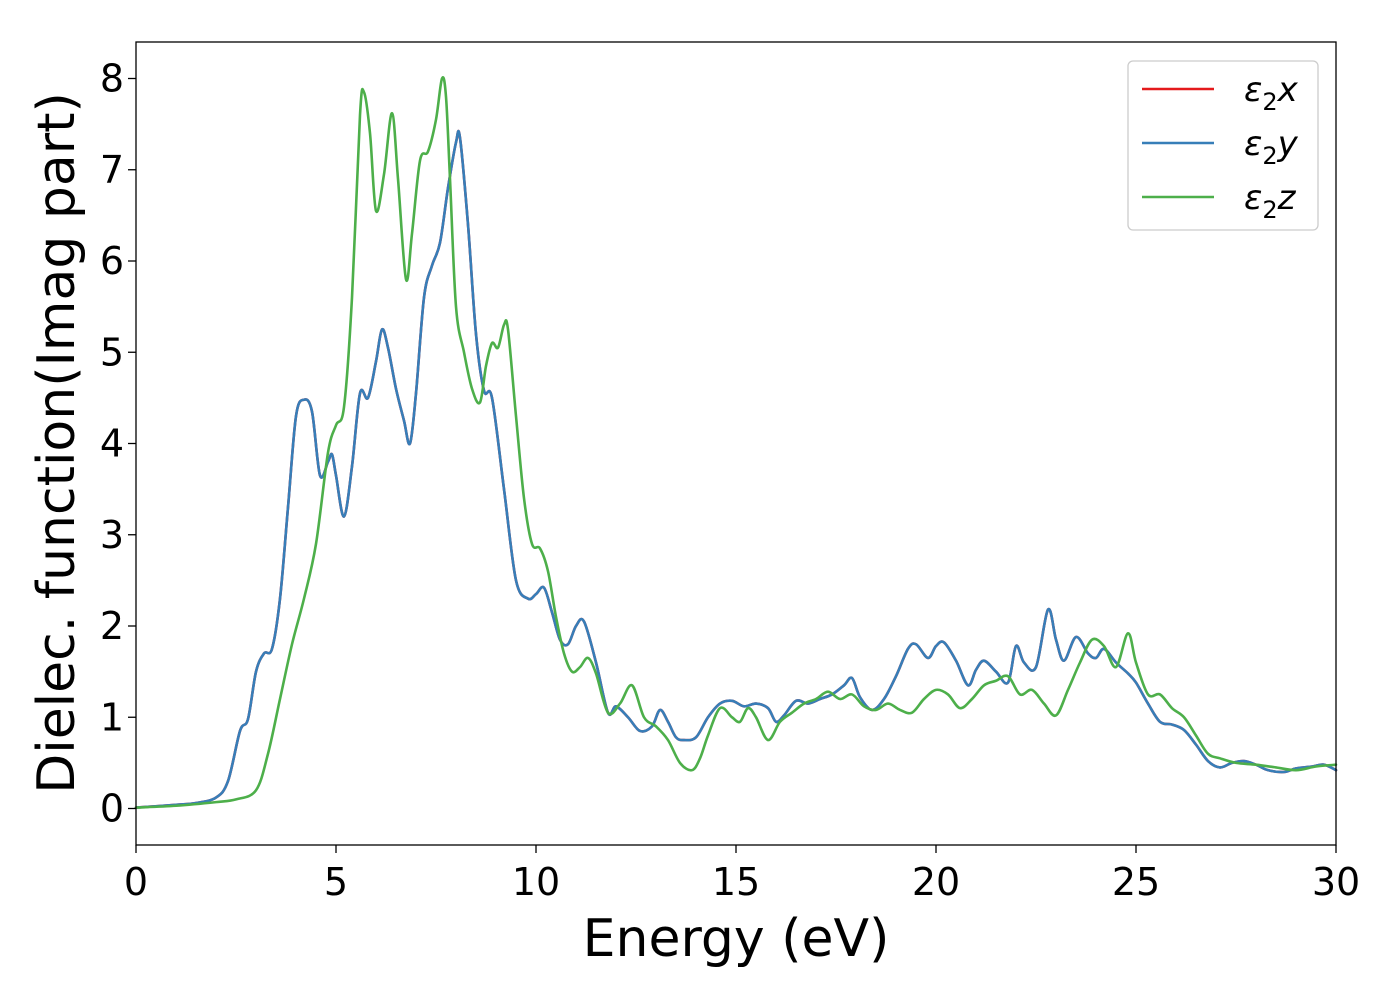  What do you see at coordinates (112, 717) in the screenshot?
I see `y-tick-label: 1` at bounding box center [112, 717].